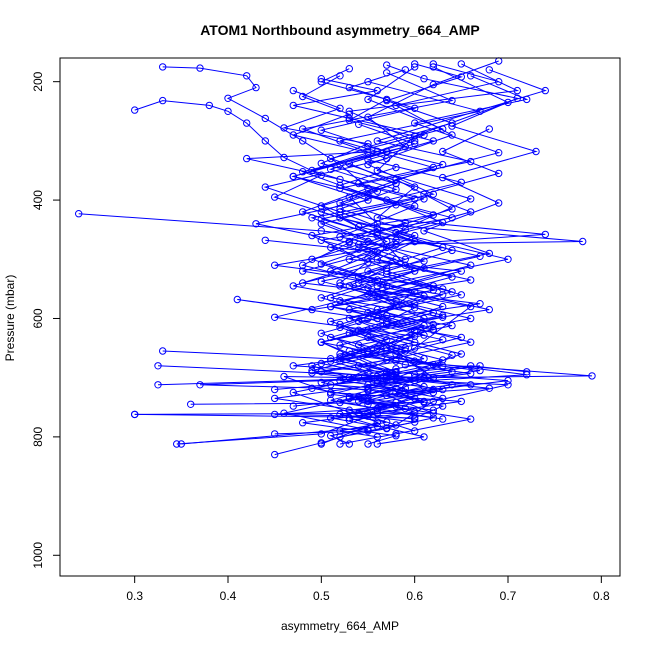 Image resolution: width=650 pixels, height=650 pixels. Describe the element at coordinates (340, 30) in the screenshot. I see `chart-title: ATOM1 Northbound asymmetry_664_AMP` at that location.